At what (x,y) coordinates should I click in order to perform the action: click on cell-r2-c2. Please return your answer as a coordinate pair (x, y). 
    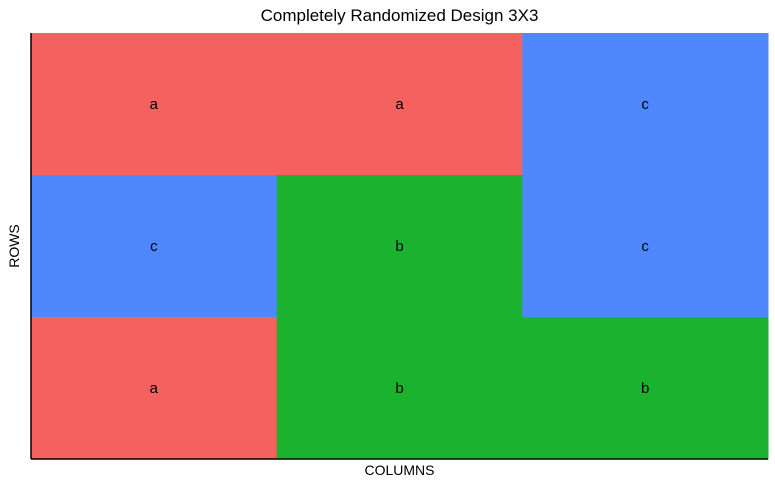
    Looking at the image, I should click on (399, 246).